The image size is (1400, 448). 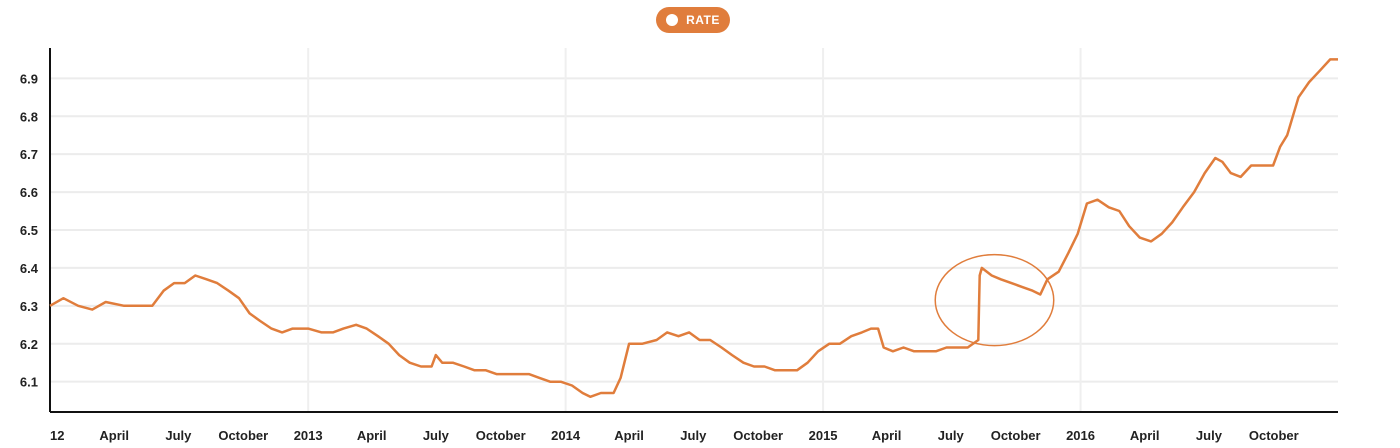 What do you see at coordinates (29, 154) in the screenshot?
I see `y-tick-label: 6.7` at bounding box center [29, 154].